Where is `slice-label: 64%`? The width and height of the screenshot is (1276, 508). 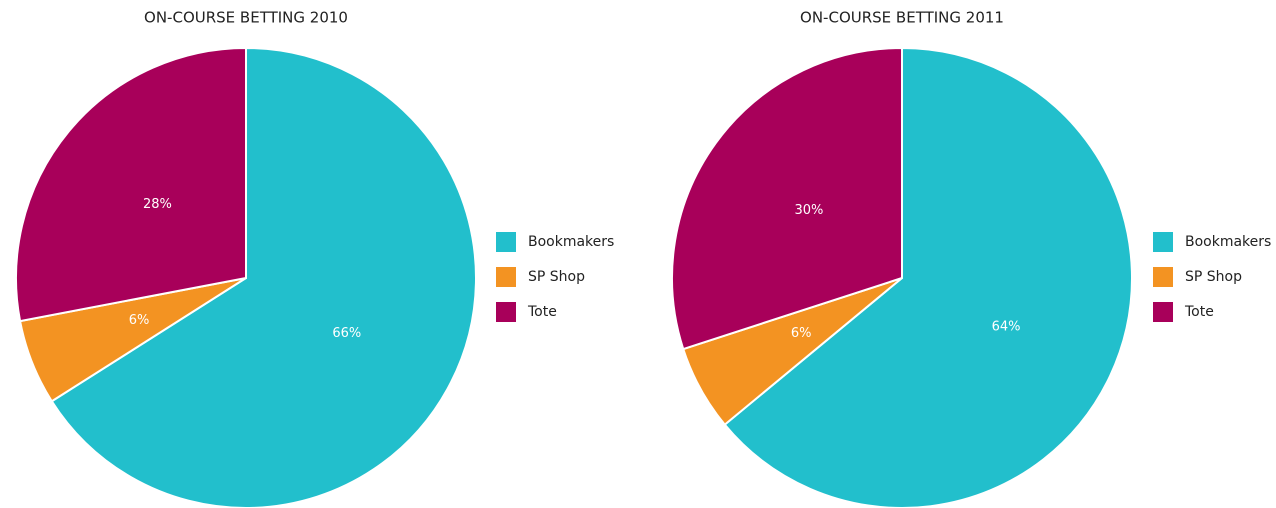
slice-label: 64% is located at coordinates (1006, 326).